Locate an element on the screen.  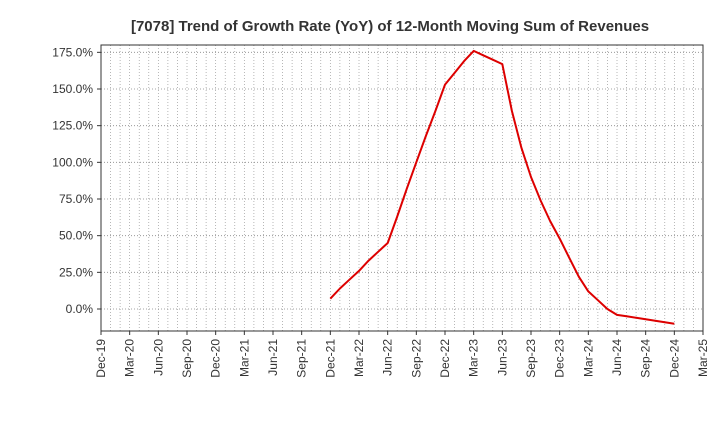
x-tick-label: Sep-23 is located at coordinates (531, 358).